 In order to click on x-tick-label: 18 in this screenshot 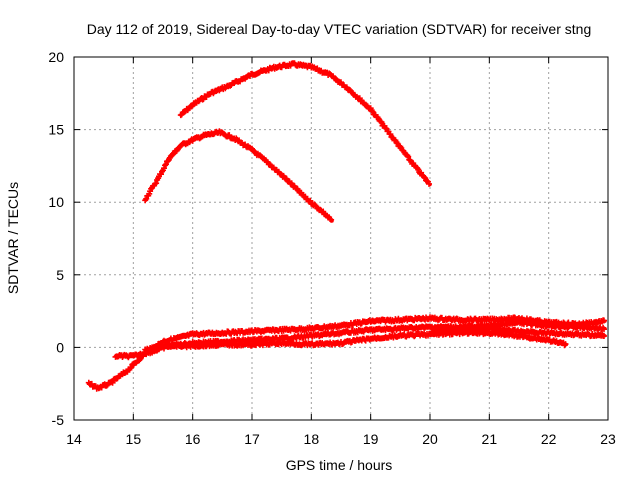, I will do `click(312, 439)`.